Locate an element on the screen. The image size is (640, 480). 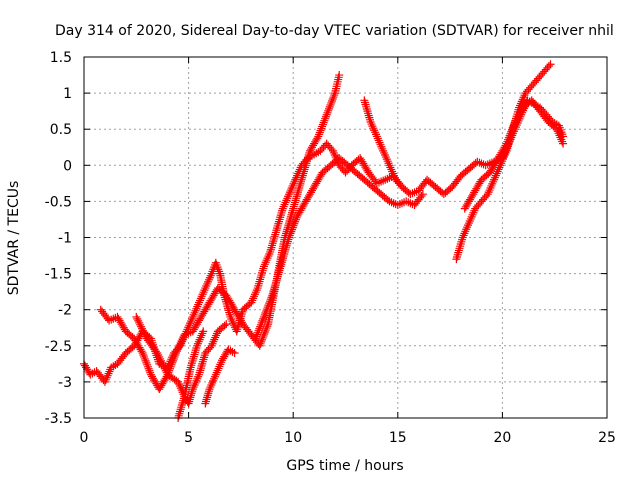
x-tick-label: 15 is located at coordinates (398, 438).